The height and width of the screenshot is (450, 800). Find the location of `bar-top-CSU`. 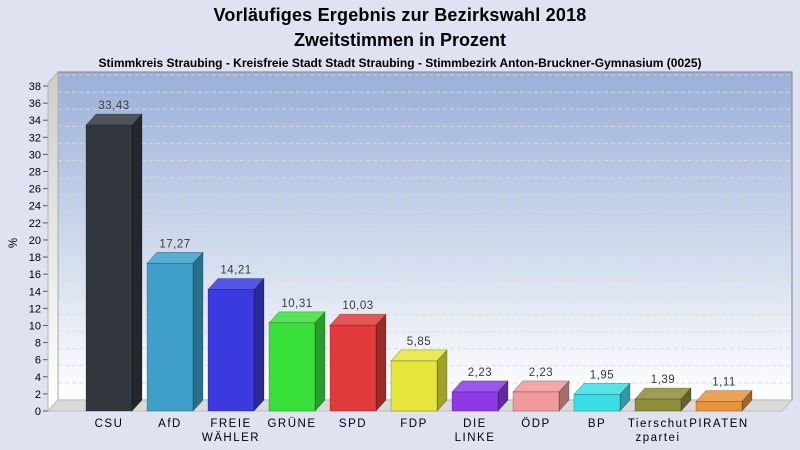

bar-top-CSU is located at coordinates (114, 119).